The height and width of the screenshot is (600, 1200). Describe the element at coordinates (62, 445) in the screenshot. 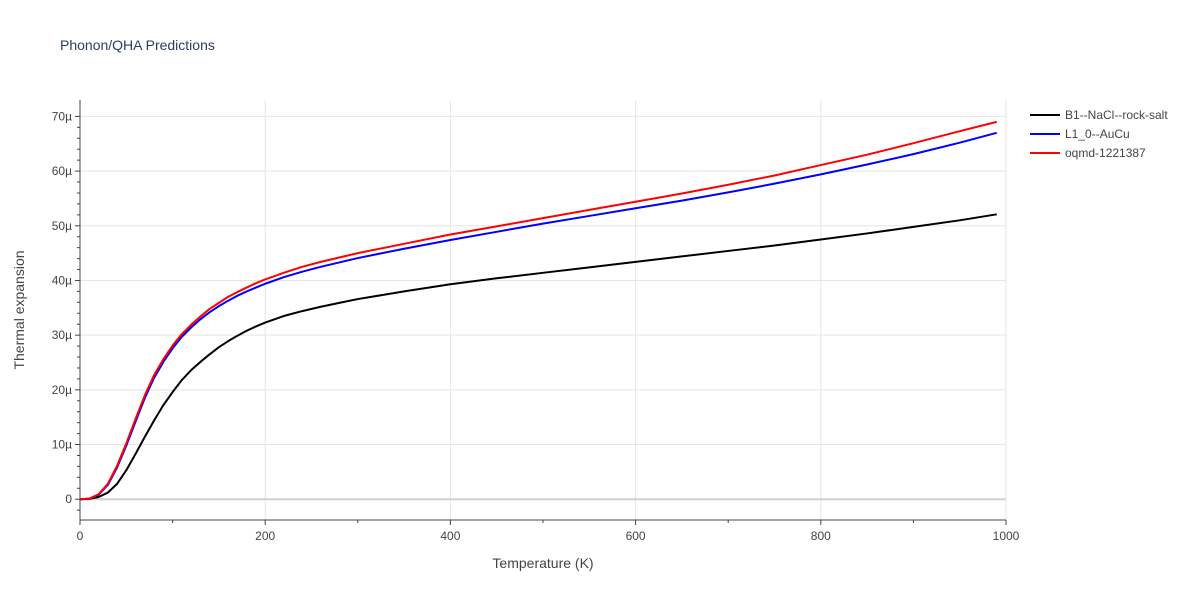

I see `y-tick-label: 10µ` at that location.